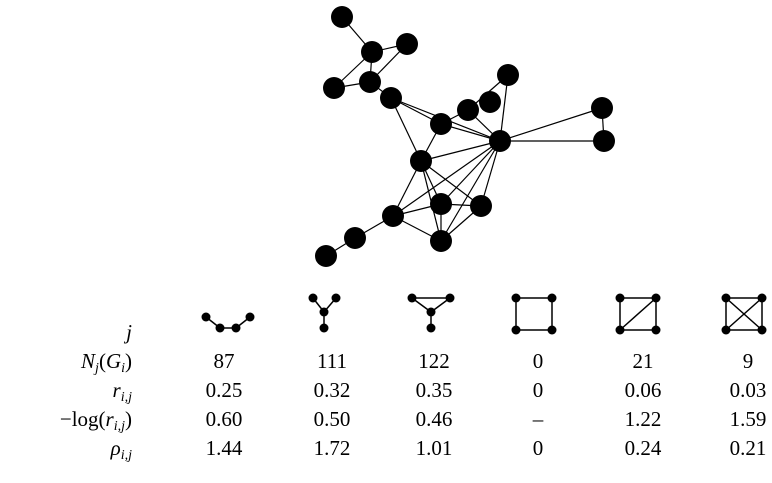 The width and height of the screenshot is (772, 483). What do you see at coordinates (431, 313) in the screenshot?
I see `paw-motif` at bounding box center [431, 313].